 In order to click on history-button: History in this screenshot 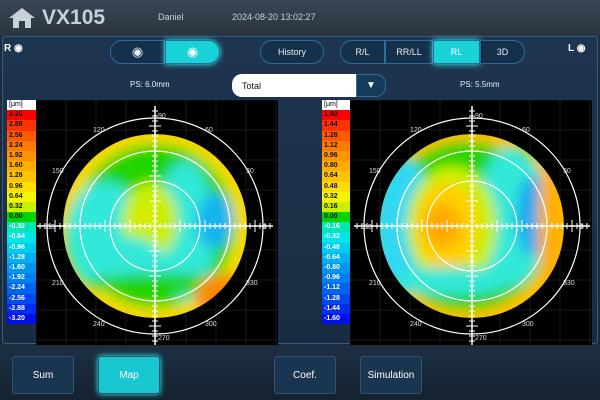, I will do `click(292, 52)`.